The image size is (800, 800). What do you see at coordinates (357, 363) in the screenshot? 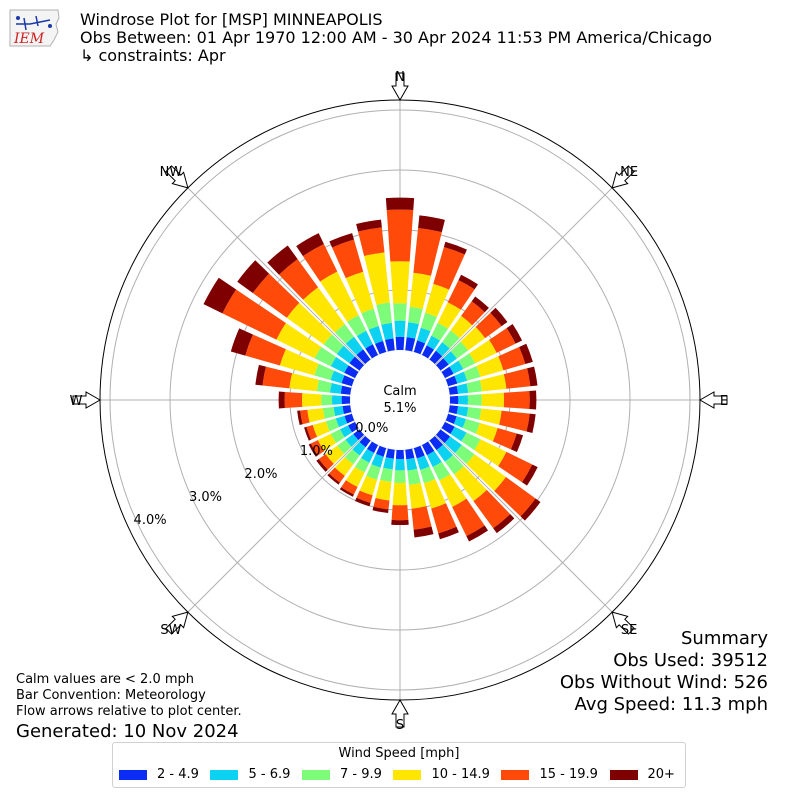
I see `bar-dir310-bin0` at bounding box center [357, 363].